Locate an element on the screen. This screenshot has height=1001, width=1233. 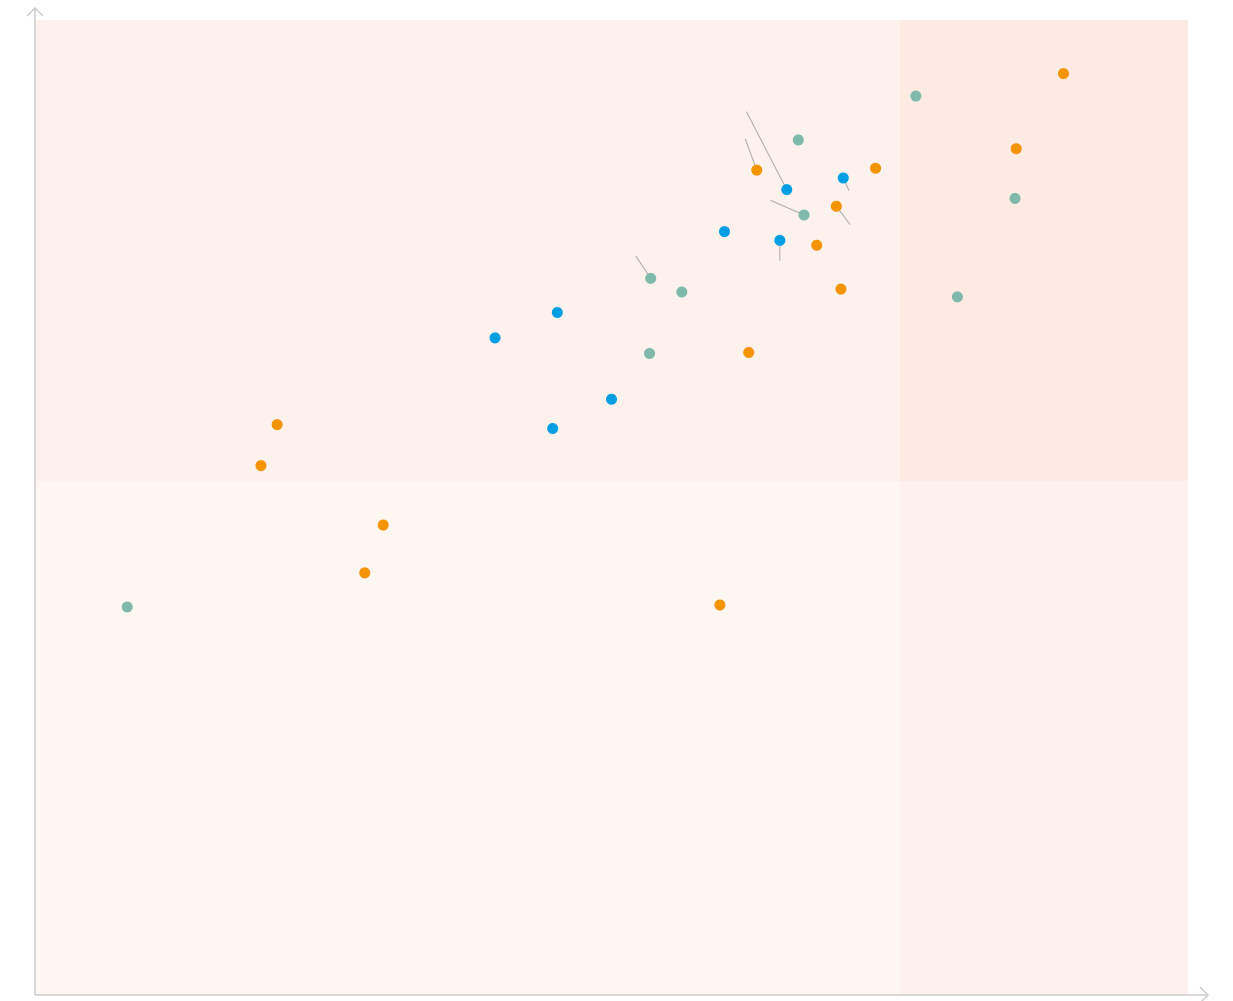
quadrant-top-right is located at coordinates (1043, 251).